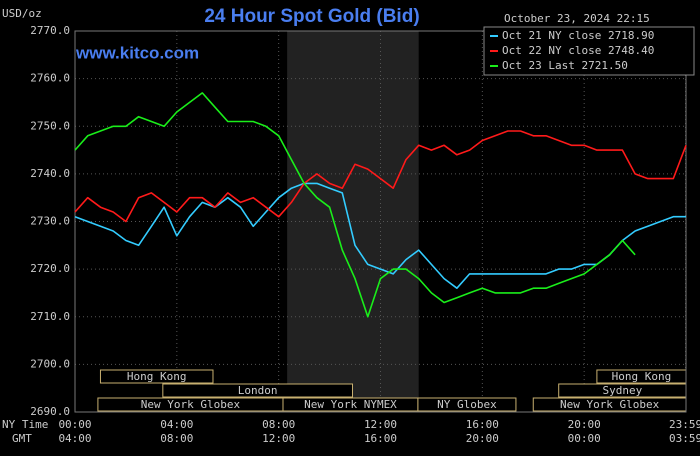 The image size is (700, 456). I want to click on session-label: NY Globex, so click(467, 404).